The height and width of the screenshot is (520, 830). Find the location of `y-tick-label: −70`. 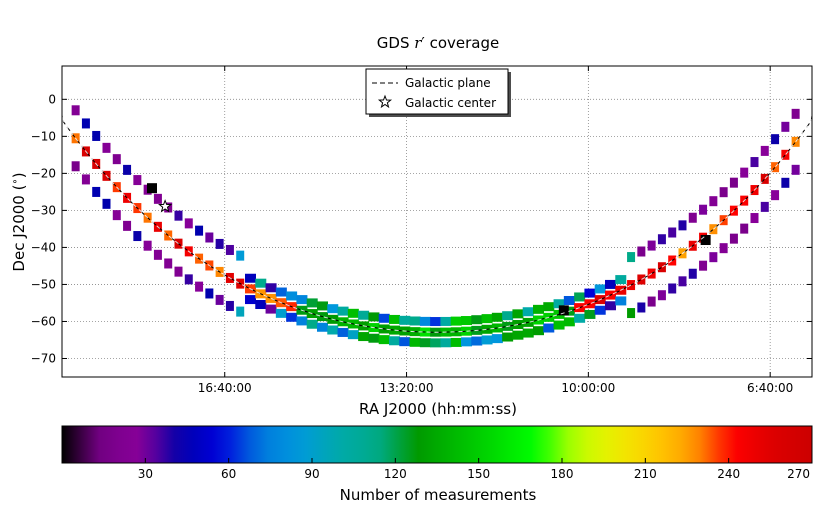

y-tick-label: −70 is located at coordinates (43, 358).